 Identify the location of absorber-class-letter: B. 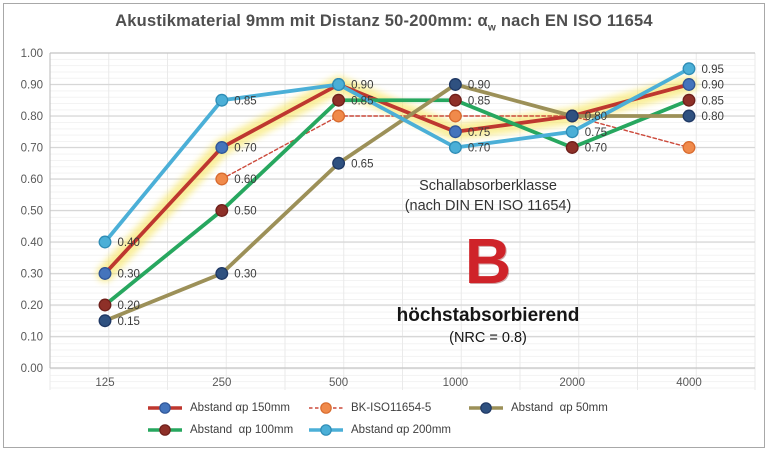
(488, 261).